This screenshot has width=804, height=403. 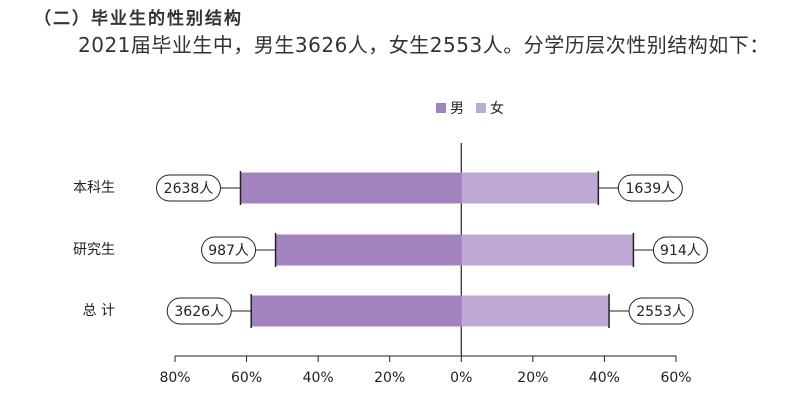 I want to click on data-label: 1639人, so click(x=651, y=189).